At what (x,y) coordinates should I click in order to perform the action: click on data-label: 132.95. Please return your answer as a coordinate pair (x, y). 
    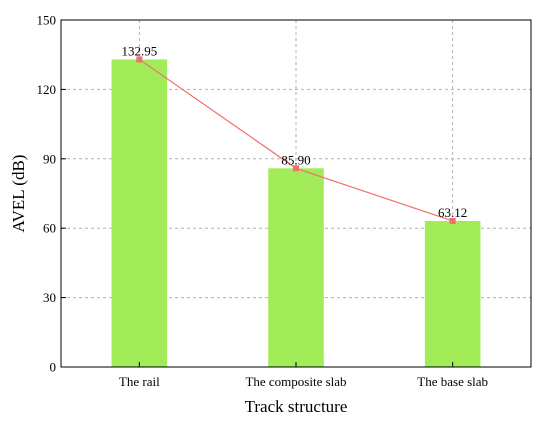
    Looking at the image, I should click on (139, 50).